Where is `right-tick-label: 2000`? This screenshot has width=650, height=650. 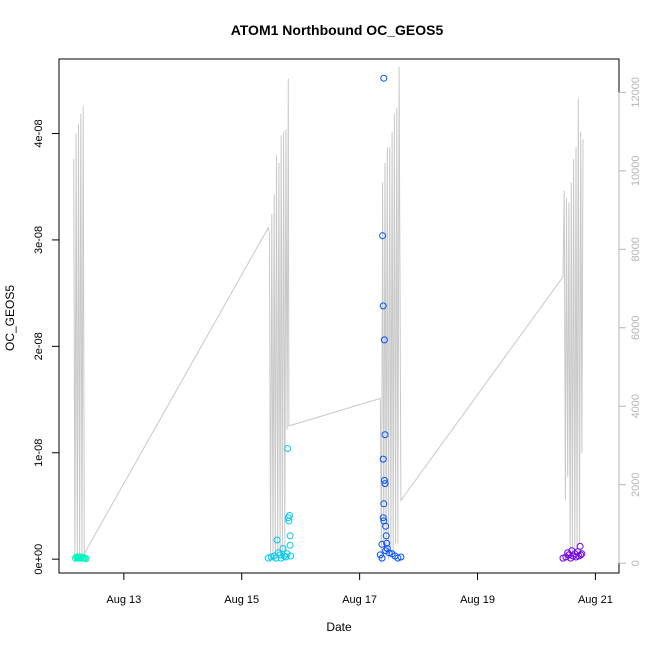
right-tick-label: 2000 is located at coordinates (636, 484).